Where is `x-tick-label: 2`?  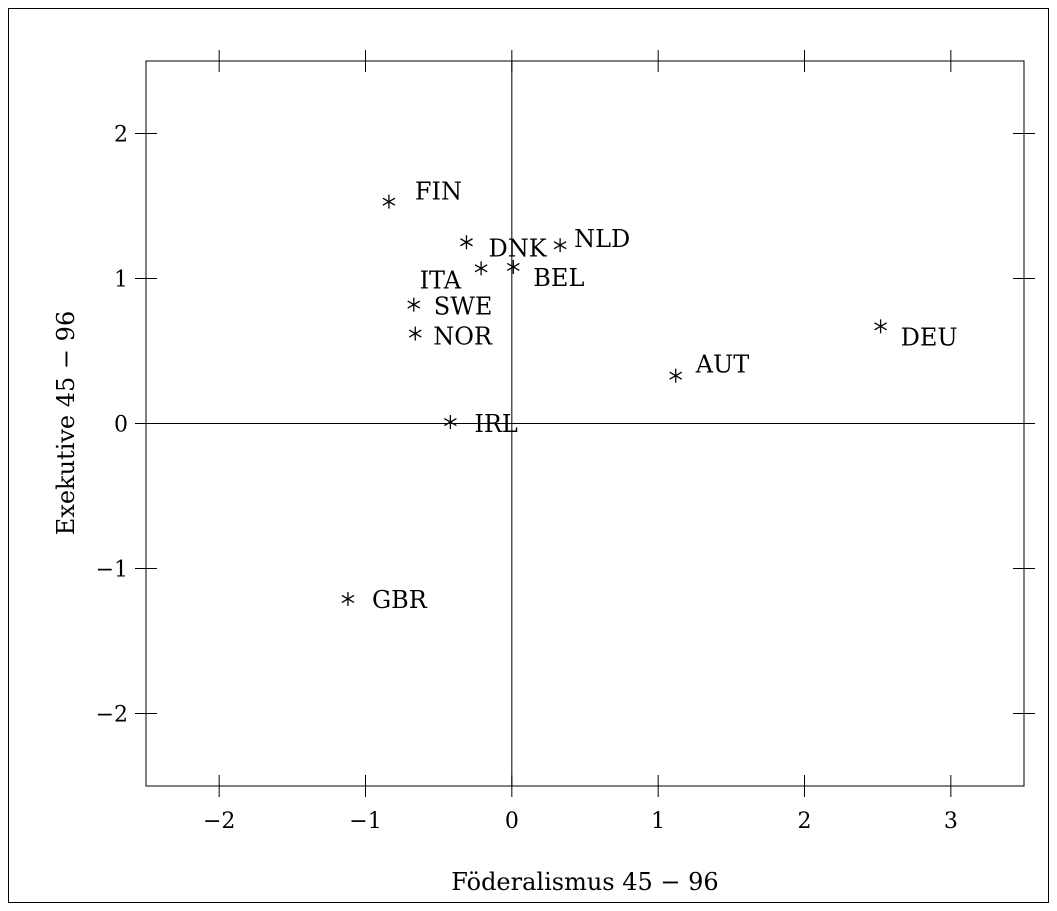 x-tick-label: 2 is located at coordinates (805, 821).